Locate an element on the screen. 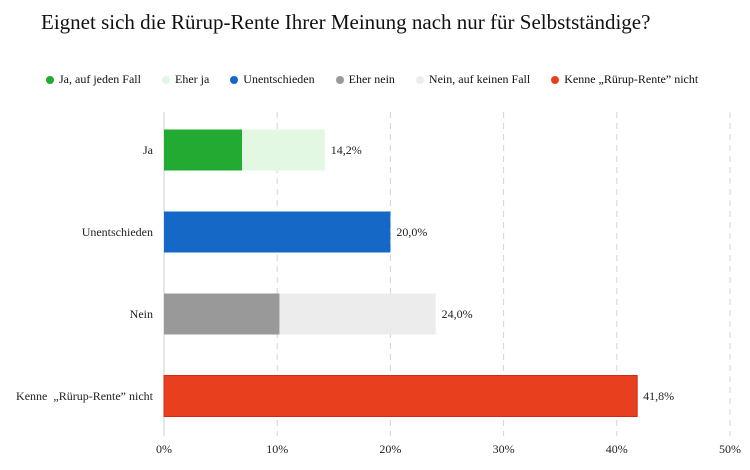 This screenshot has width=750, height=470. legend-item-ja-auf-jeden-fall: Ja, auf jeden Fall is located at coordinates (93, 79).